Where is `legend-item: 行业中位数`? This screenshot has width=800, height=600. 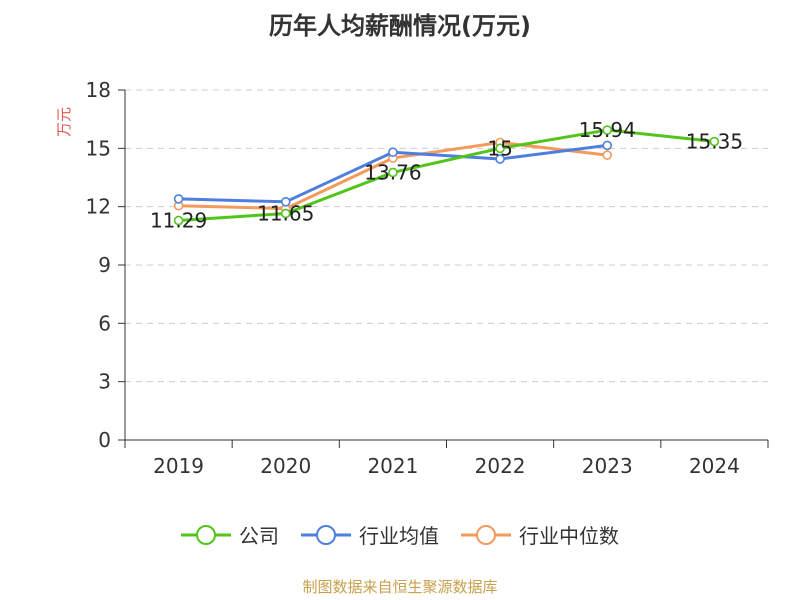
legend-item: 行业中位数 is located at coordinates (540, 534).